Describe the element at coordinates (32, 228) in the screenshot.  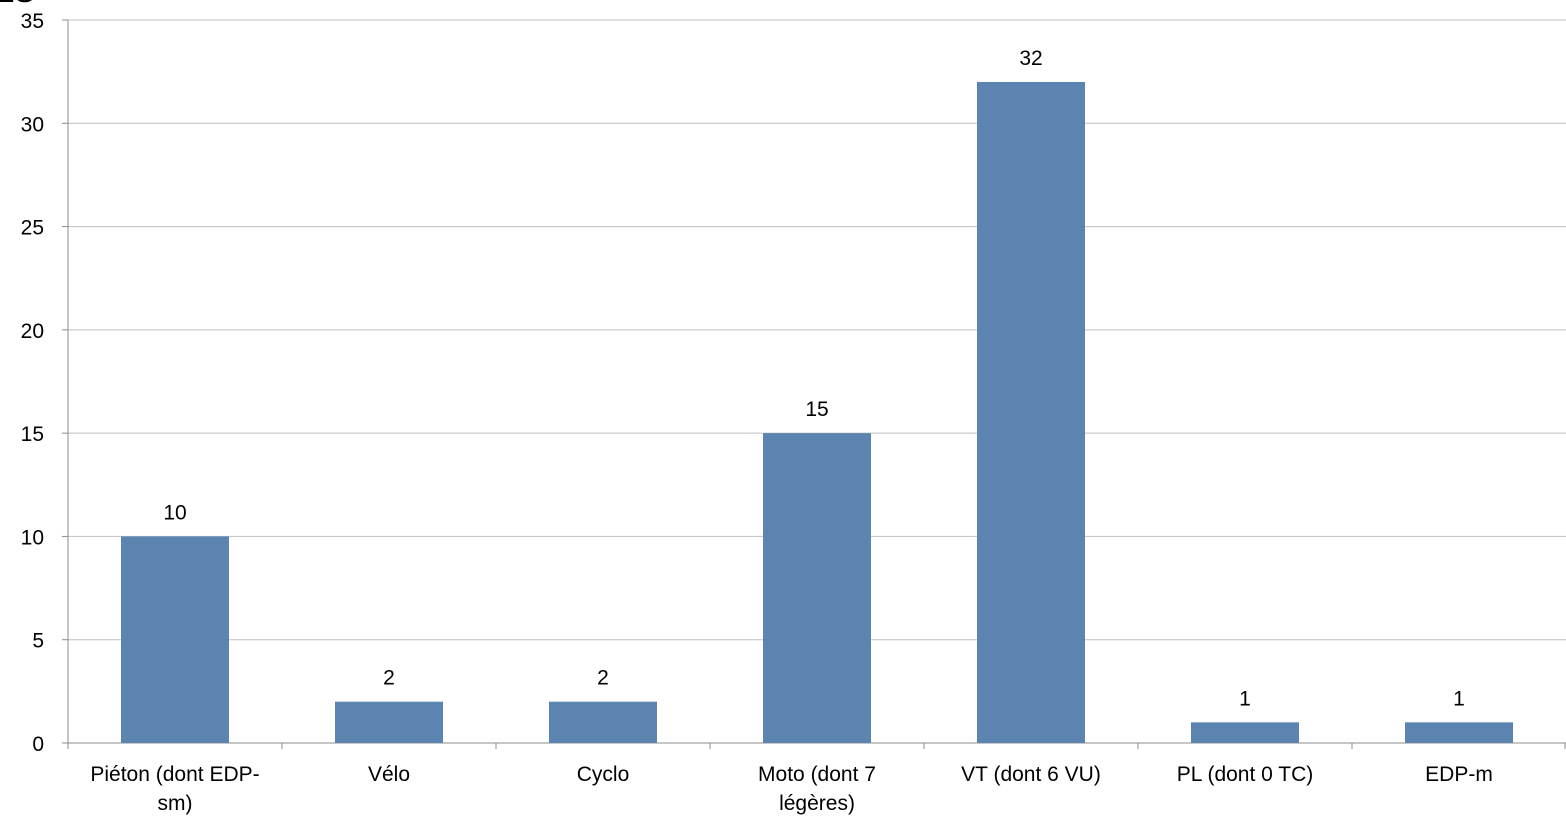
I see `y-tick-label: 25` at that location.